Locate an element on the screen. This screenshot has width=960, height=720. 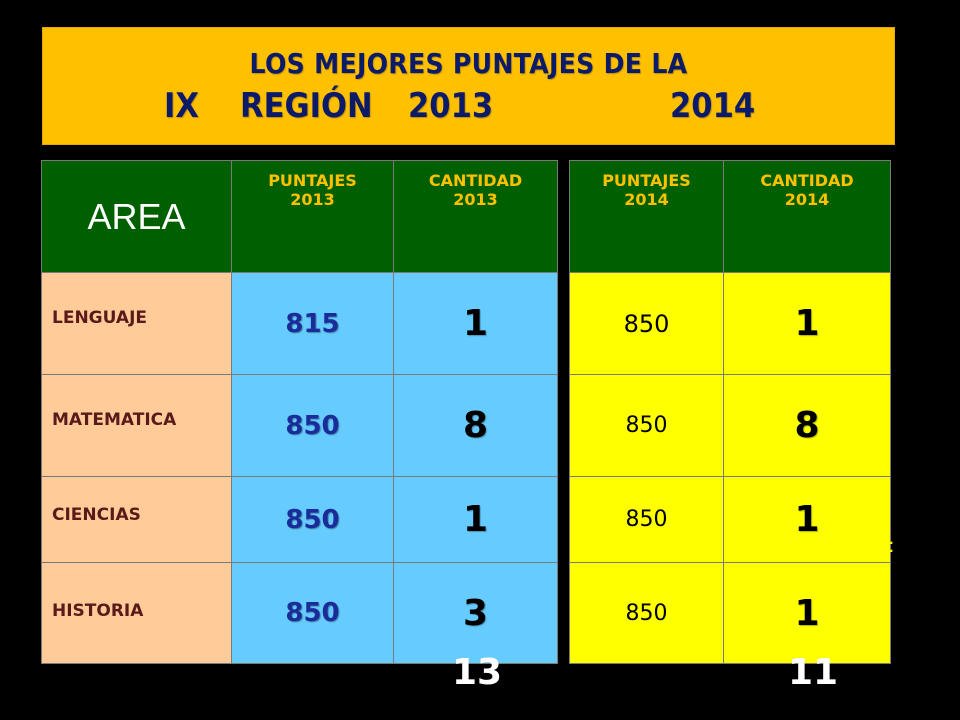
table-2013-header-row: AREA PUNTAJES 2013 CANTIDAD 2013 is located at coordinates (299, 216).